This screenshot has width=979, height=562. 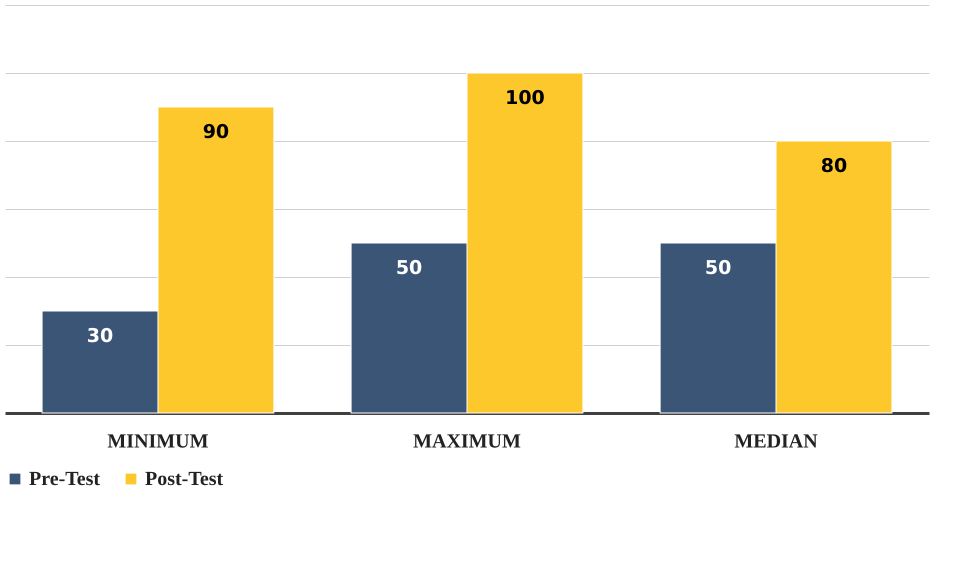 What do you see at coordinates (776, 441) in the screenshot?
I see `x-tick-label: MEDIAN` at bounding box center [776, 441].